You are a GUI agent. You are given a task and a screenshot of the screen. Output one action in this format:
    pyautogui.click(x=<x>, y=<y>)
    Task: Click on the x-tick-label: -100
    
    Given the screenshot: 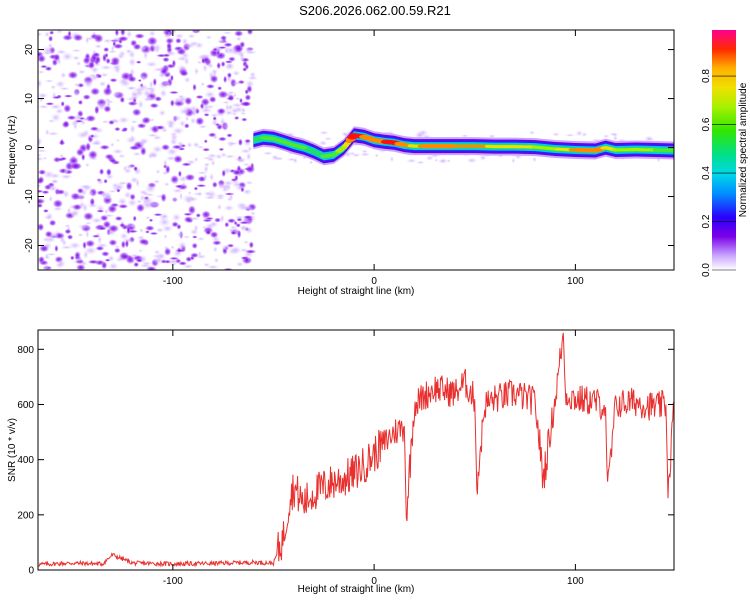 What is the action you would take?
    pyautogui.click(x=173, y=281)
    